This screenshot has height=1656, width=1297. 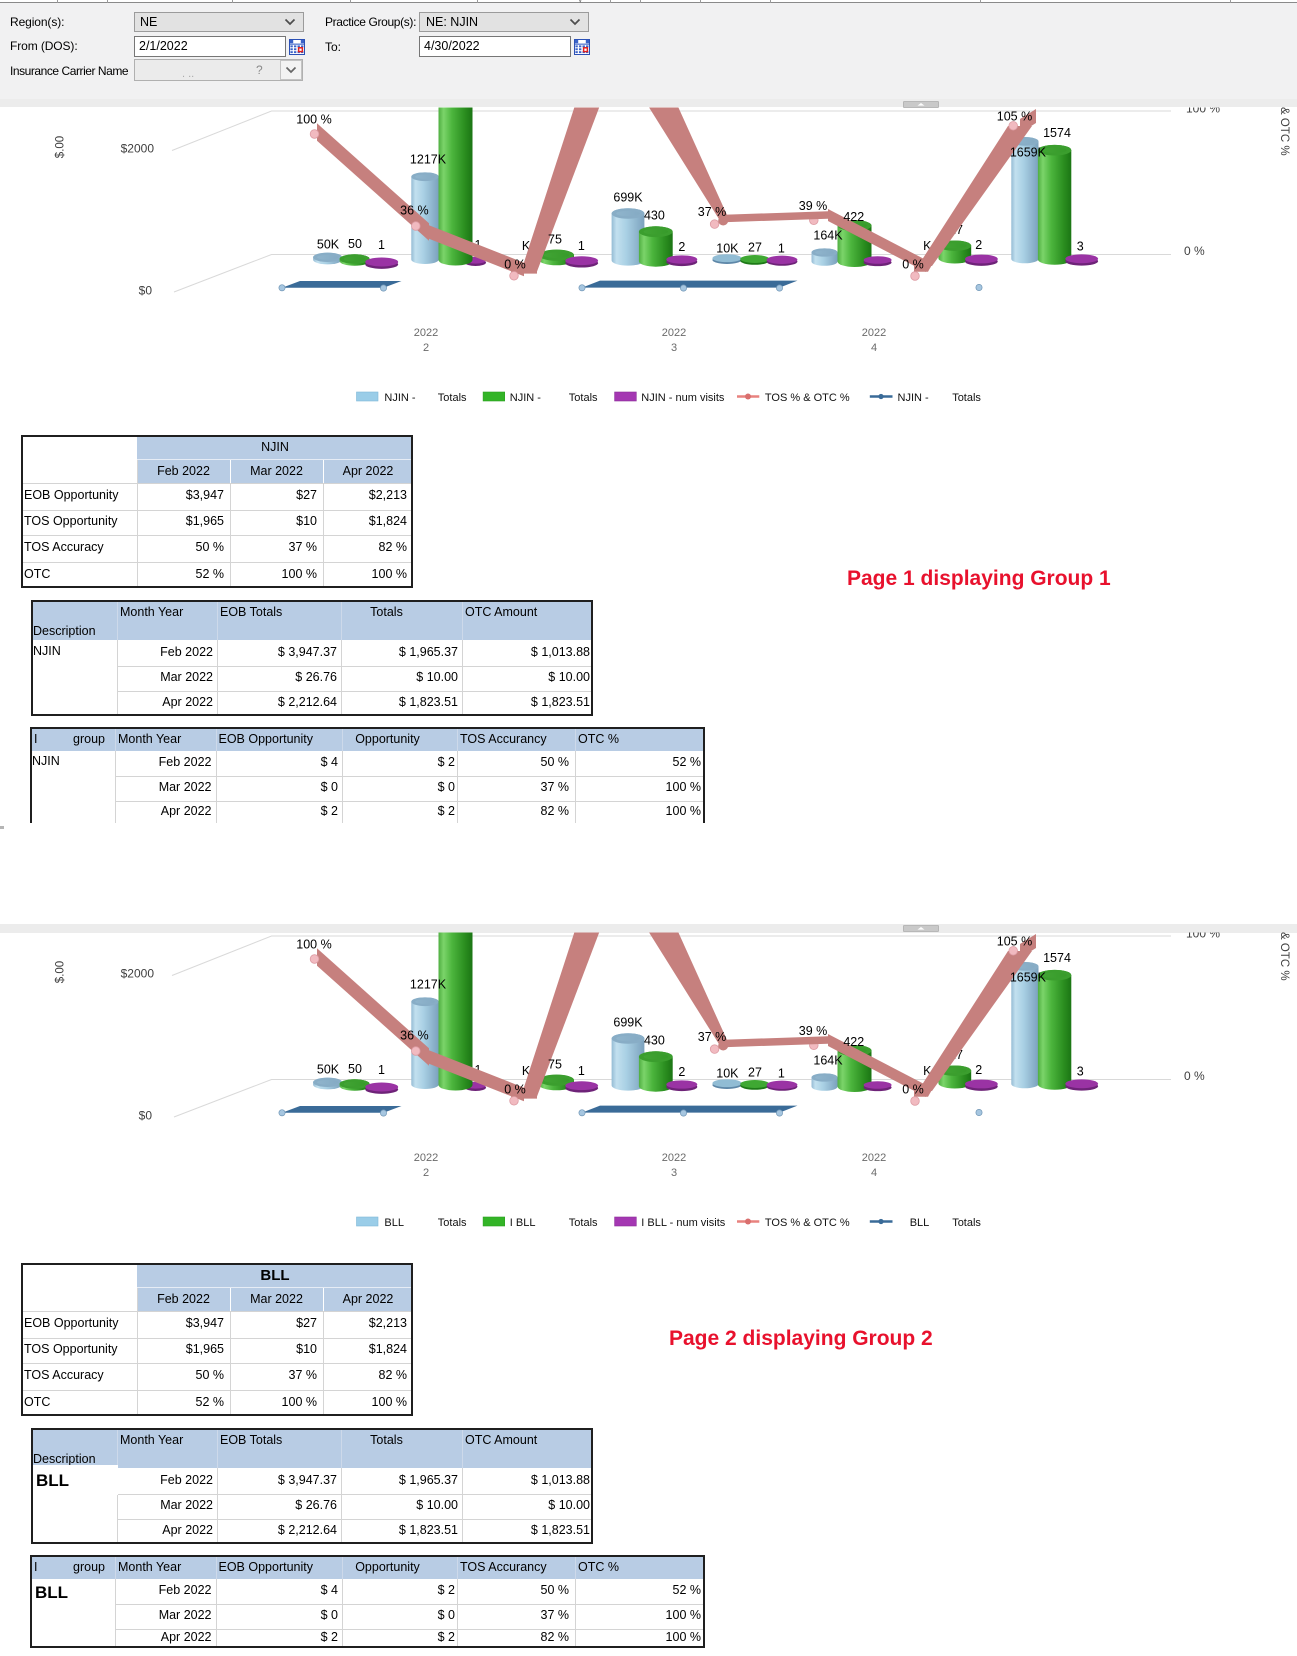 I want to click on svg-text: I BLL - num visits, so click(x=683, y=1223).